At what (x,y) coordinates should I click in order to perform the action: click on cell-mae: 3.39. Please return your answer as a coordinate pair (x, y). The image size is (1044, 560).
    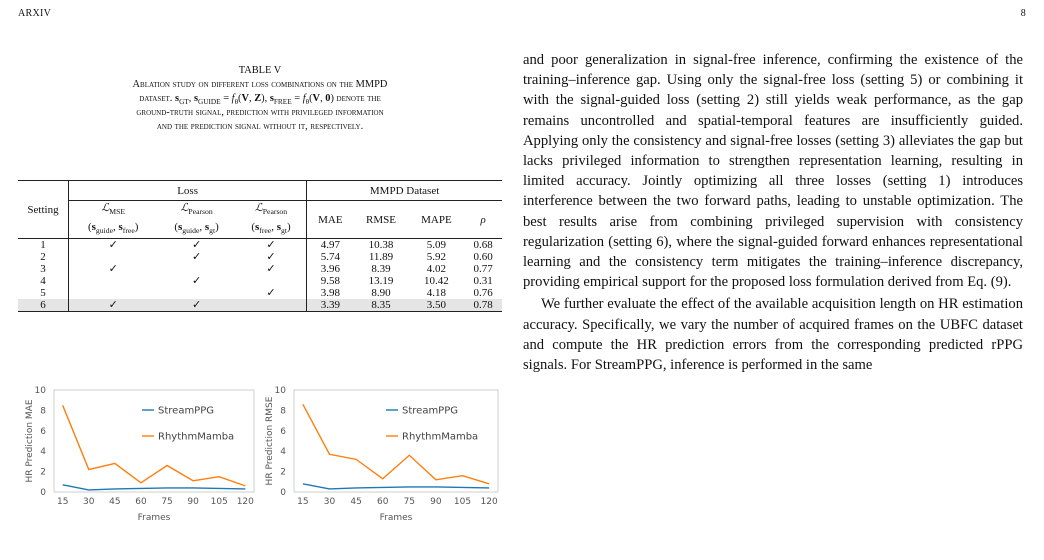
    Looking at the image, I should click on (330, 305).